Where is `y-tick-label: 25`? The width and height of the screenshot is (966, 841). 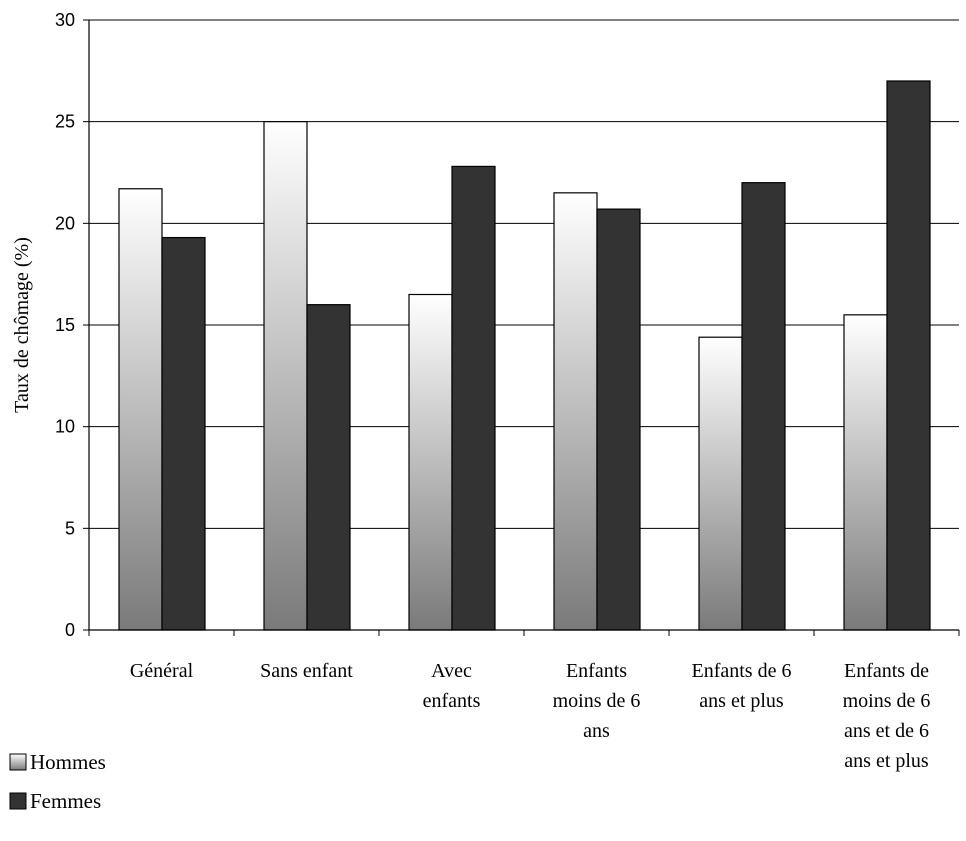 y-tick-label: 25 is located at coordinates (65, 122).